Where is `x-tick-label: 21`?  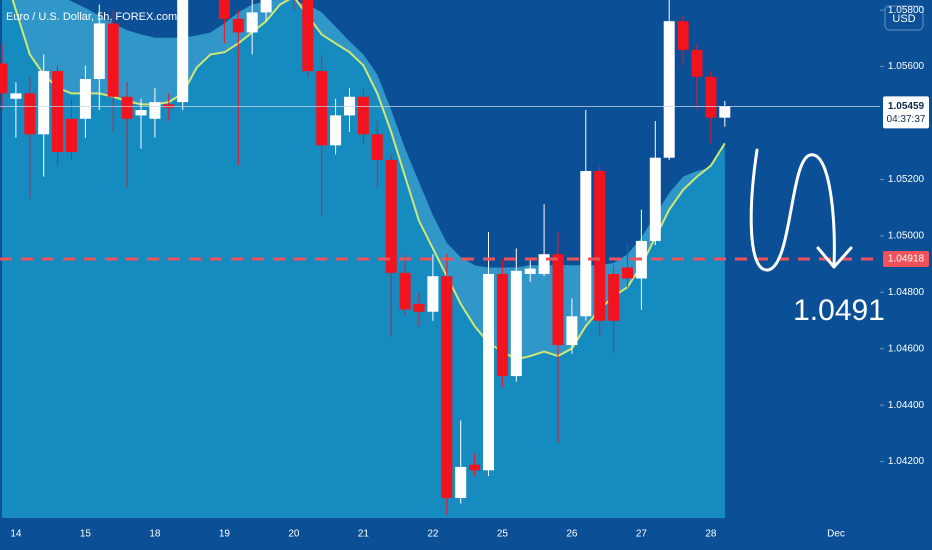 x-tick-label: 21 is located at coordinates (364, 534).